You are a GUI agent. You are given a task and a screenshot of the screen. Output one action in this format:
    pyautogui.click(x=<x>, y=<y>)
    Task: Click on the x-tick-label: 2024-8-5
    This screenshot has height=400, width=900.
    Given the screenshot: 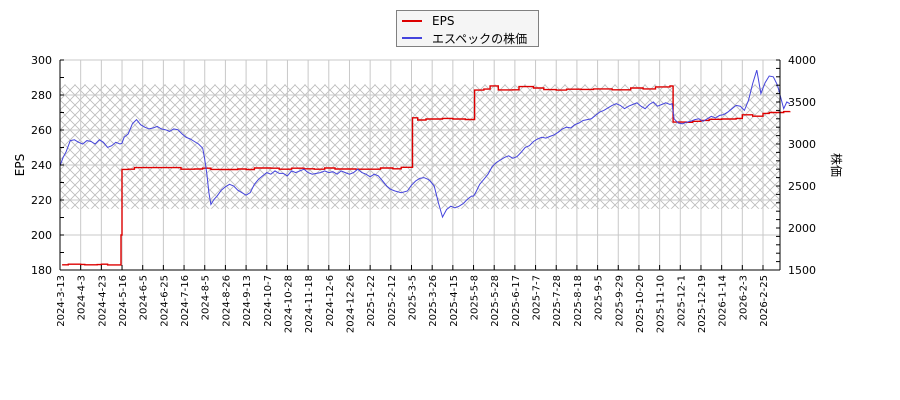 What is the action you would take?
    pyautogui.click(x=206, y=297)
    